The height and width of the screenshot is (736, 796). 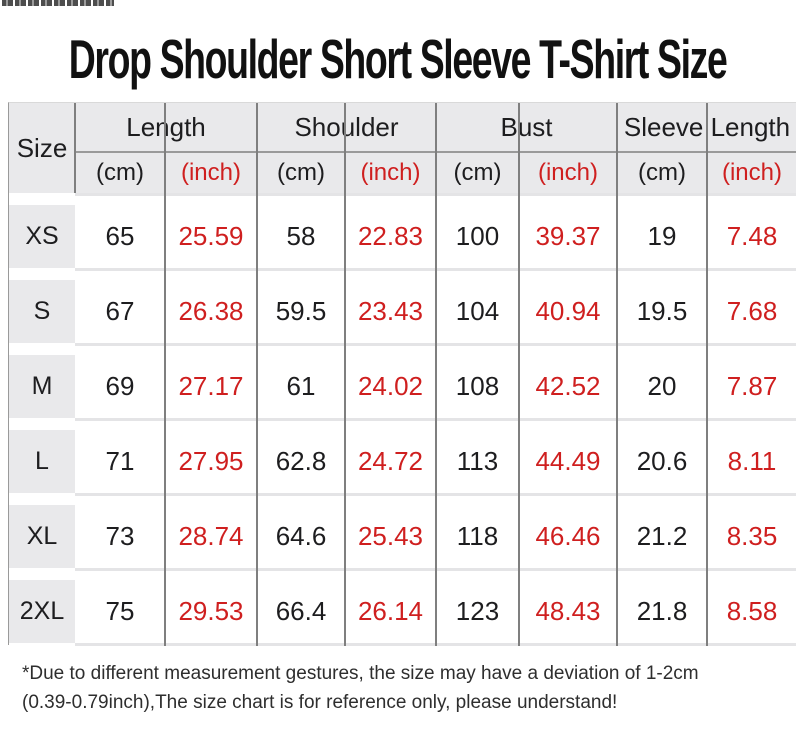 I want to click on sleeve-cm: 20.6, so click(x=662, y=461).